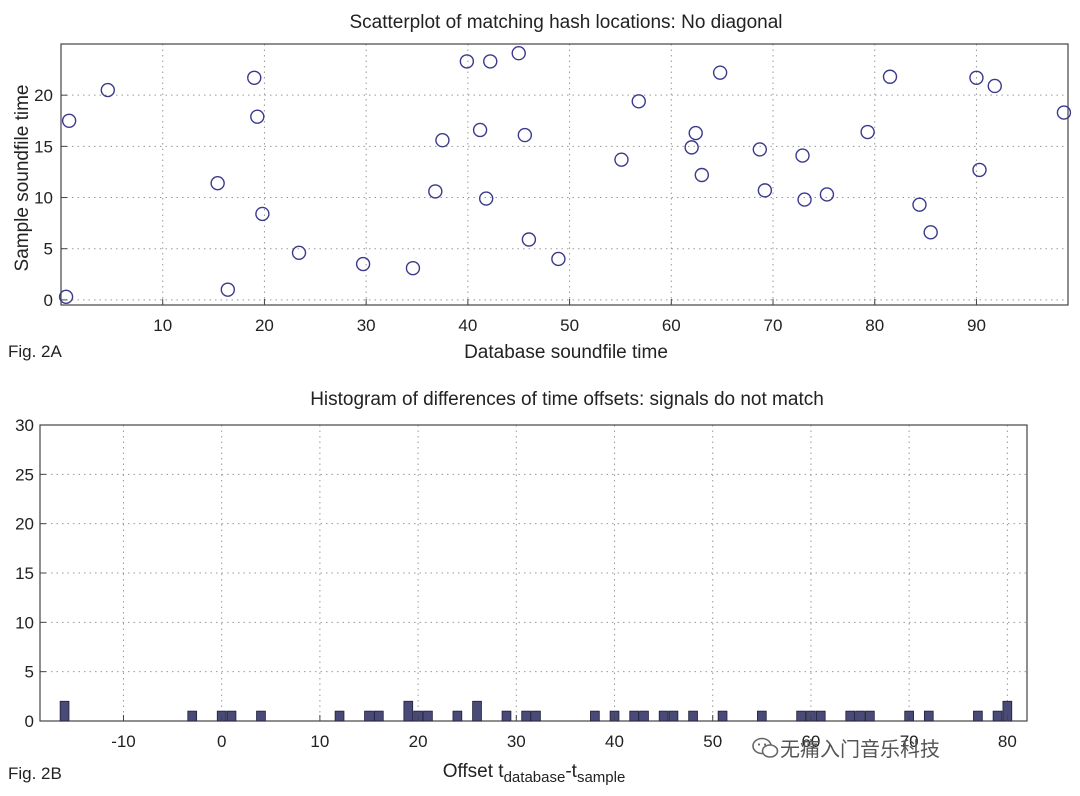 This screenshot has width=1080, height=796. I want to click on histogram-y-tick-label: 15, so click(24, 573).